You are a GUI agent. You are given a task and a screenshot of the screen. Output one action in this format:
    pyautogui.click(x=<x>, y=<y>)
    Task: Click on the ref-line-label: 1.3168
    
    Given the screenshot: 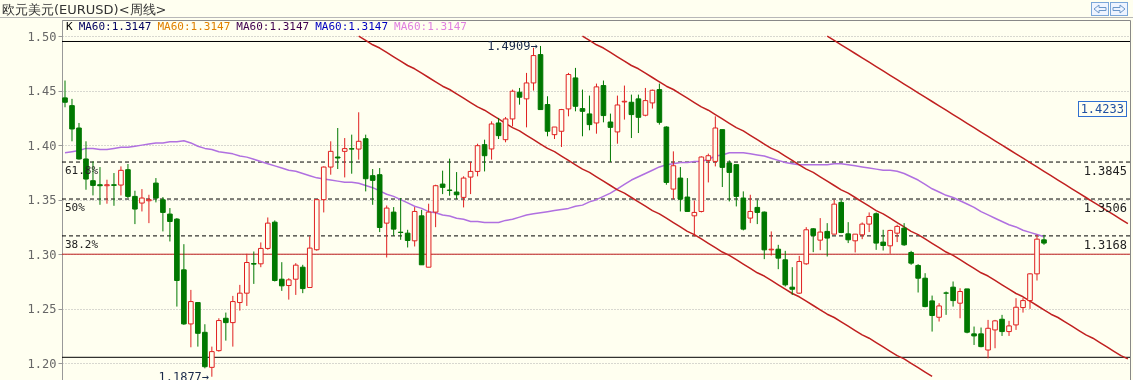 What is the action you would take?
    pyautogui.click(x=1105, y=244)
    